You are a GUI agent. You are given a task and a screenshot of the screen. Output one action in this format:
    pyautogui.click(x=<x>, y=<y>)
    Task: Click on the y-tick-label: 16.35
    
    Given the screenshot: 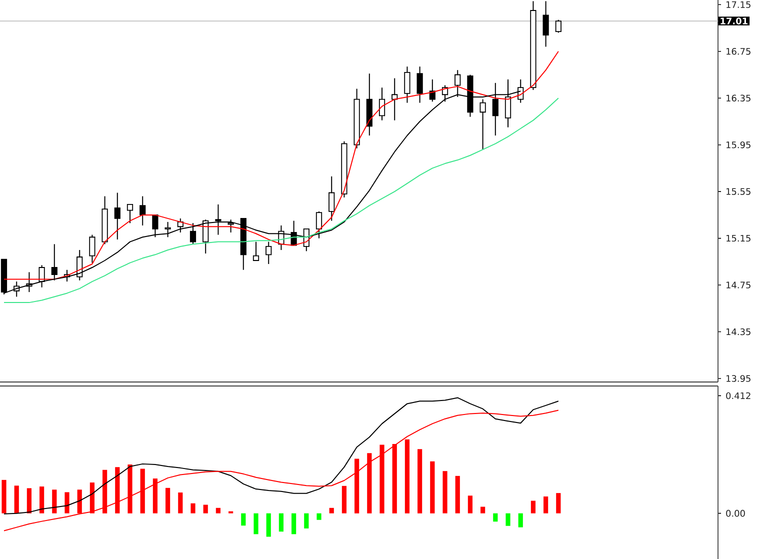 What is the action you would take?
    pyautogui.click(x=738, y=98)
    